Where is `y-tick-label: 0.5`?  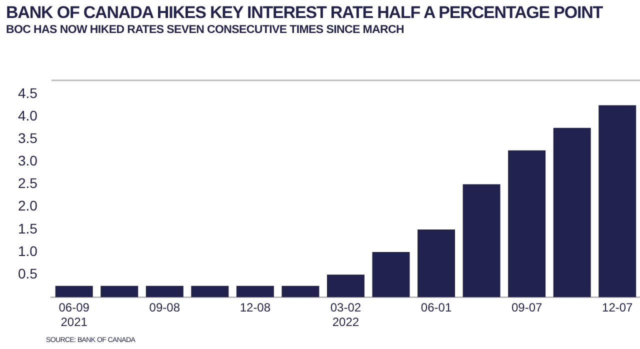 y-tick-label: 0.5 is located at coordinates (28, 273).